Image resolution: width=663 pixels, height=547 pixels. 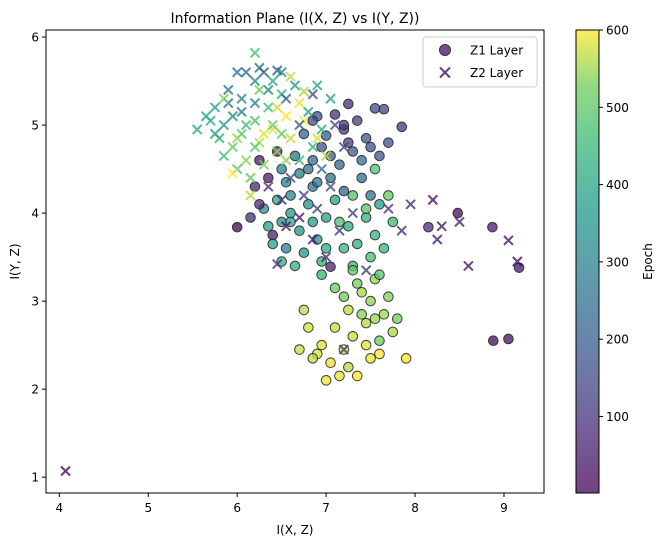 What do you see at coordinates (496, 51) in the screenshot?
I see `legend-label-z1: Z1 Layer` at bounding box center [496, 51].